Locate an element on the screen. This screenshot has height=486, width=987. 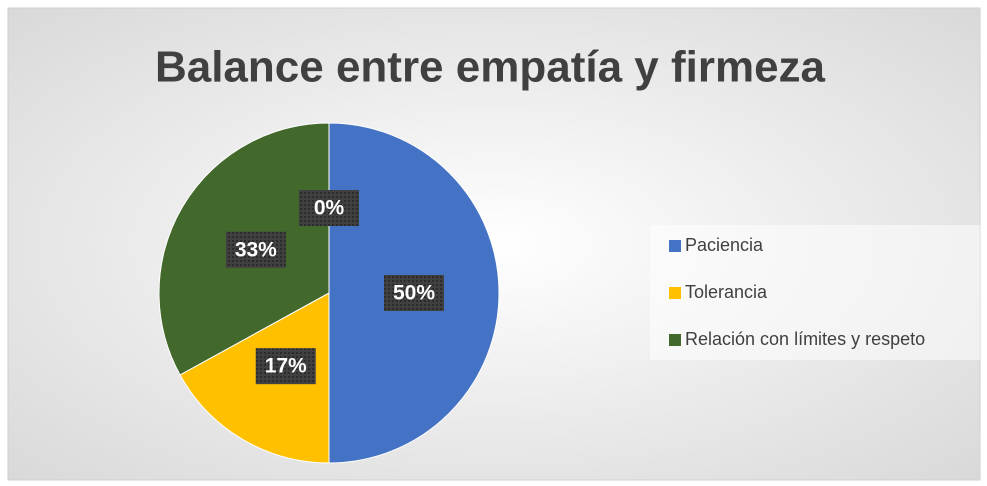
pie-slice is located at coordinates (254, 378).